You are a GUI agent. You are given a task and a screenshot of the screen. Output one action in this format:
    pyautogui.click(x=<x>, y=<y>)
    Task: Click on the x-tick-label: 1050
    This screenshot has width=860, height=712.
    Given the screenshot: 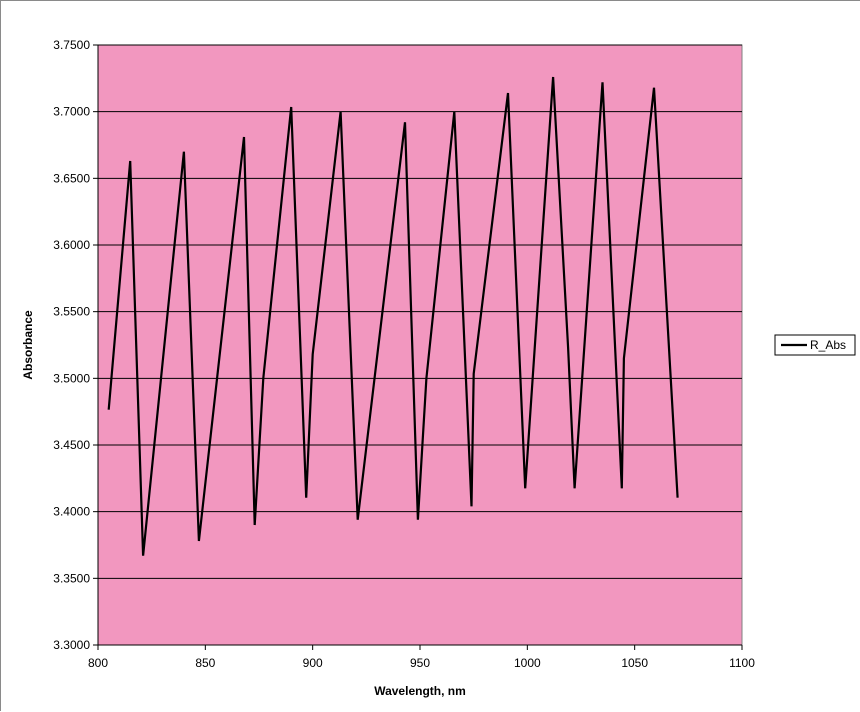 What is the action you would take?
    pyautogui.click(x=634, y=663)
    